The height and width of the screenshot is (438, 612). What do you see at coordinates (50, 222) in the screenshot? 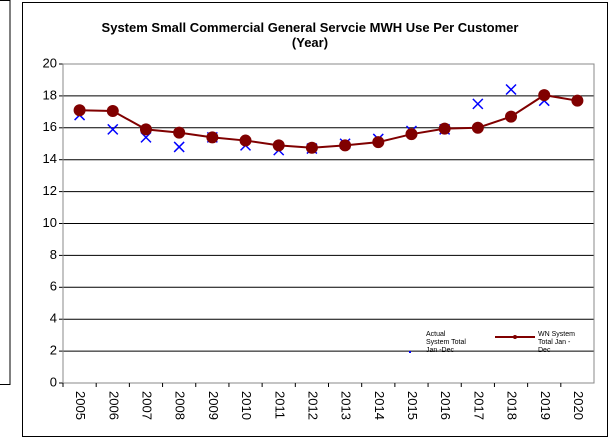
I see `y-tick-label: 10` at bounding box center [50, 222].